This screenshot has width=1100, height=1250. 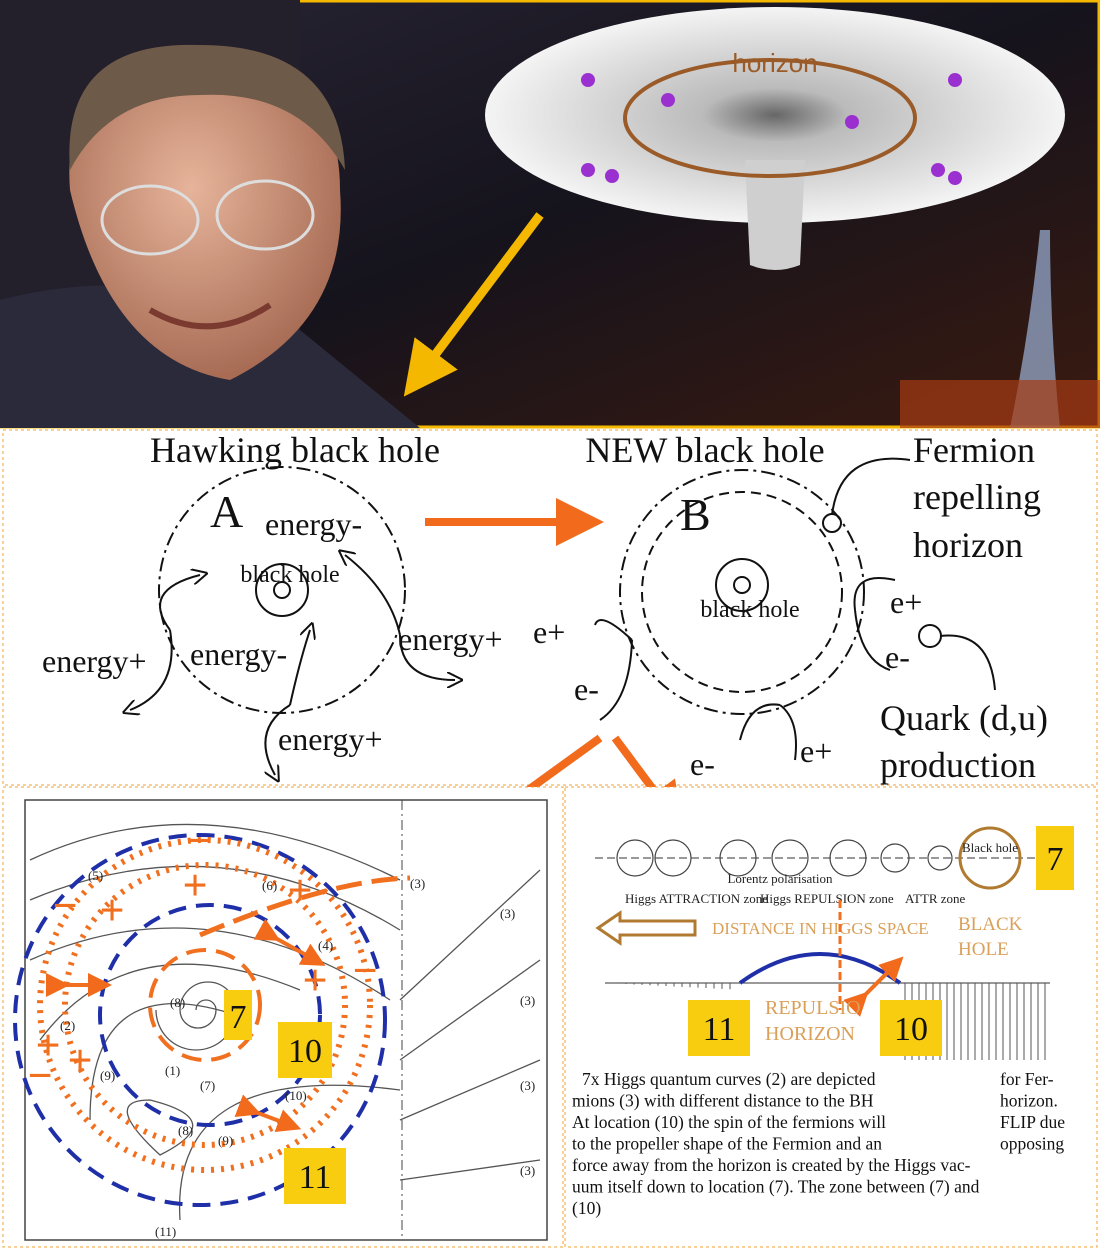 What do you see at coordinates (827, 1021) in the screenshot?
I see `hatch` at bounding box center [827, 1021].